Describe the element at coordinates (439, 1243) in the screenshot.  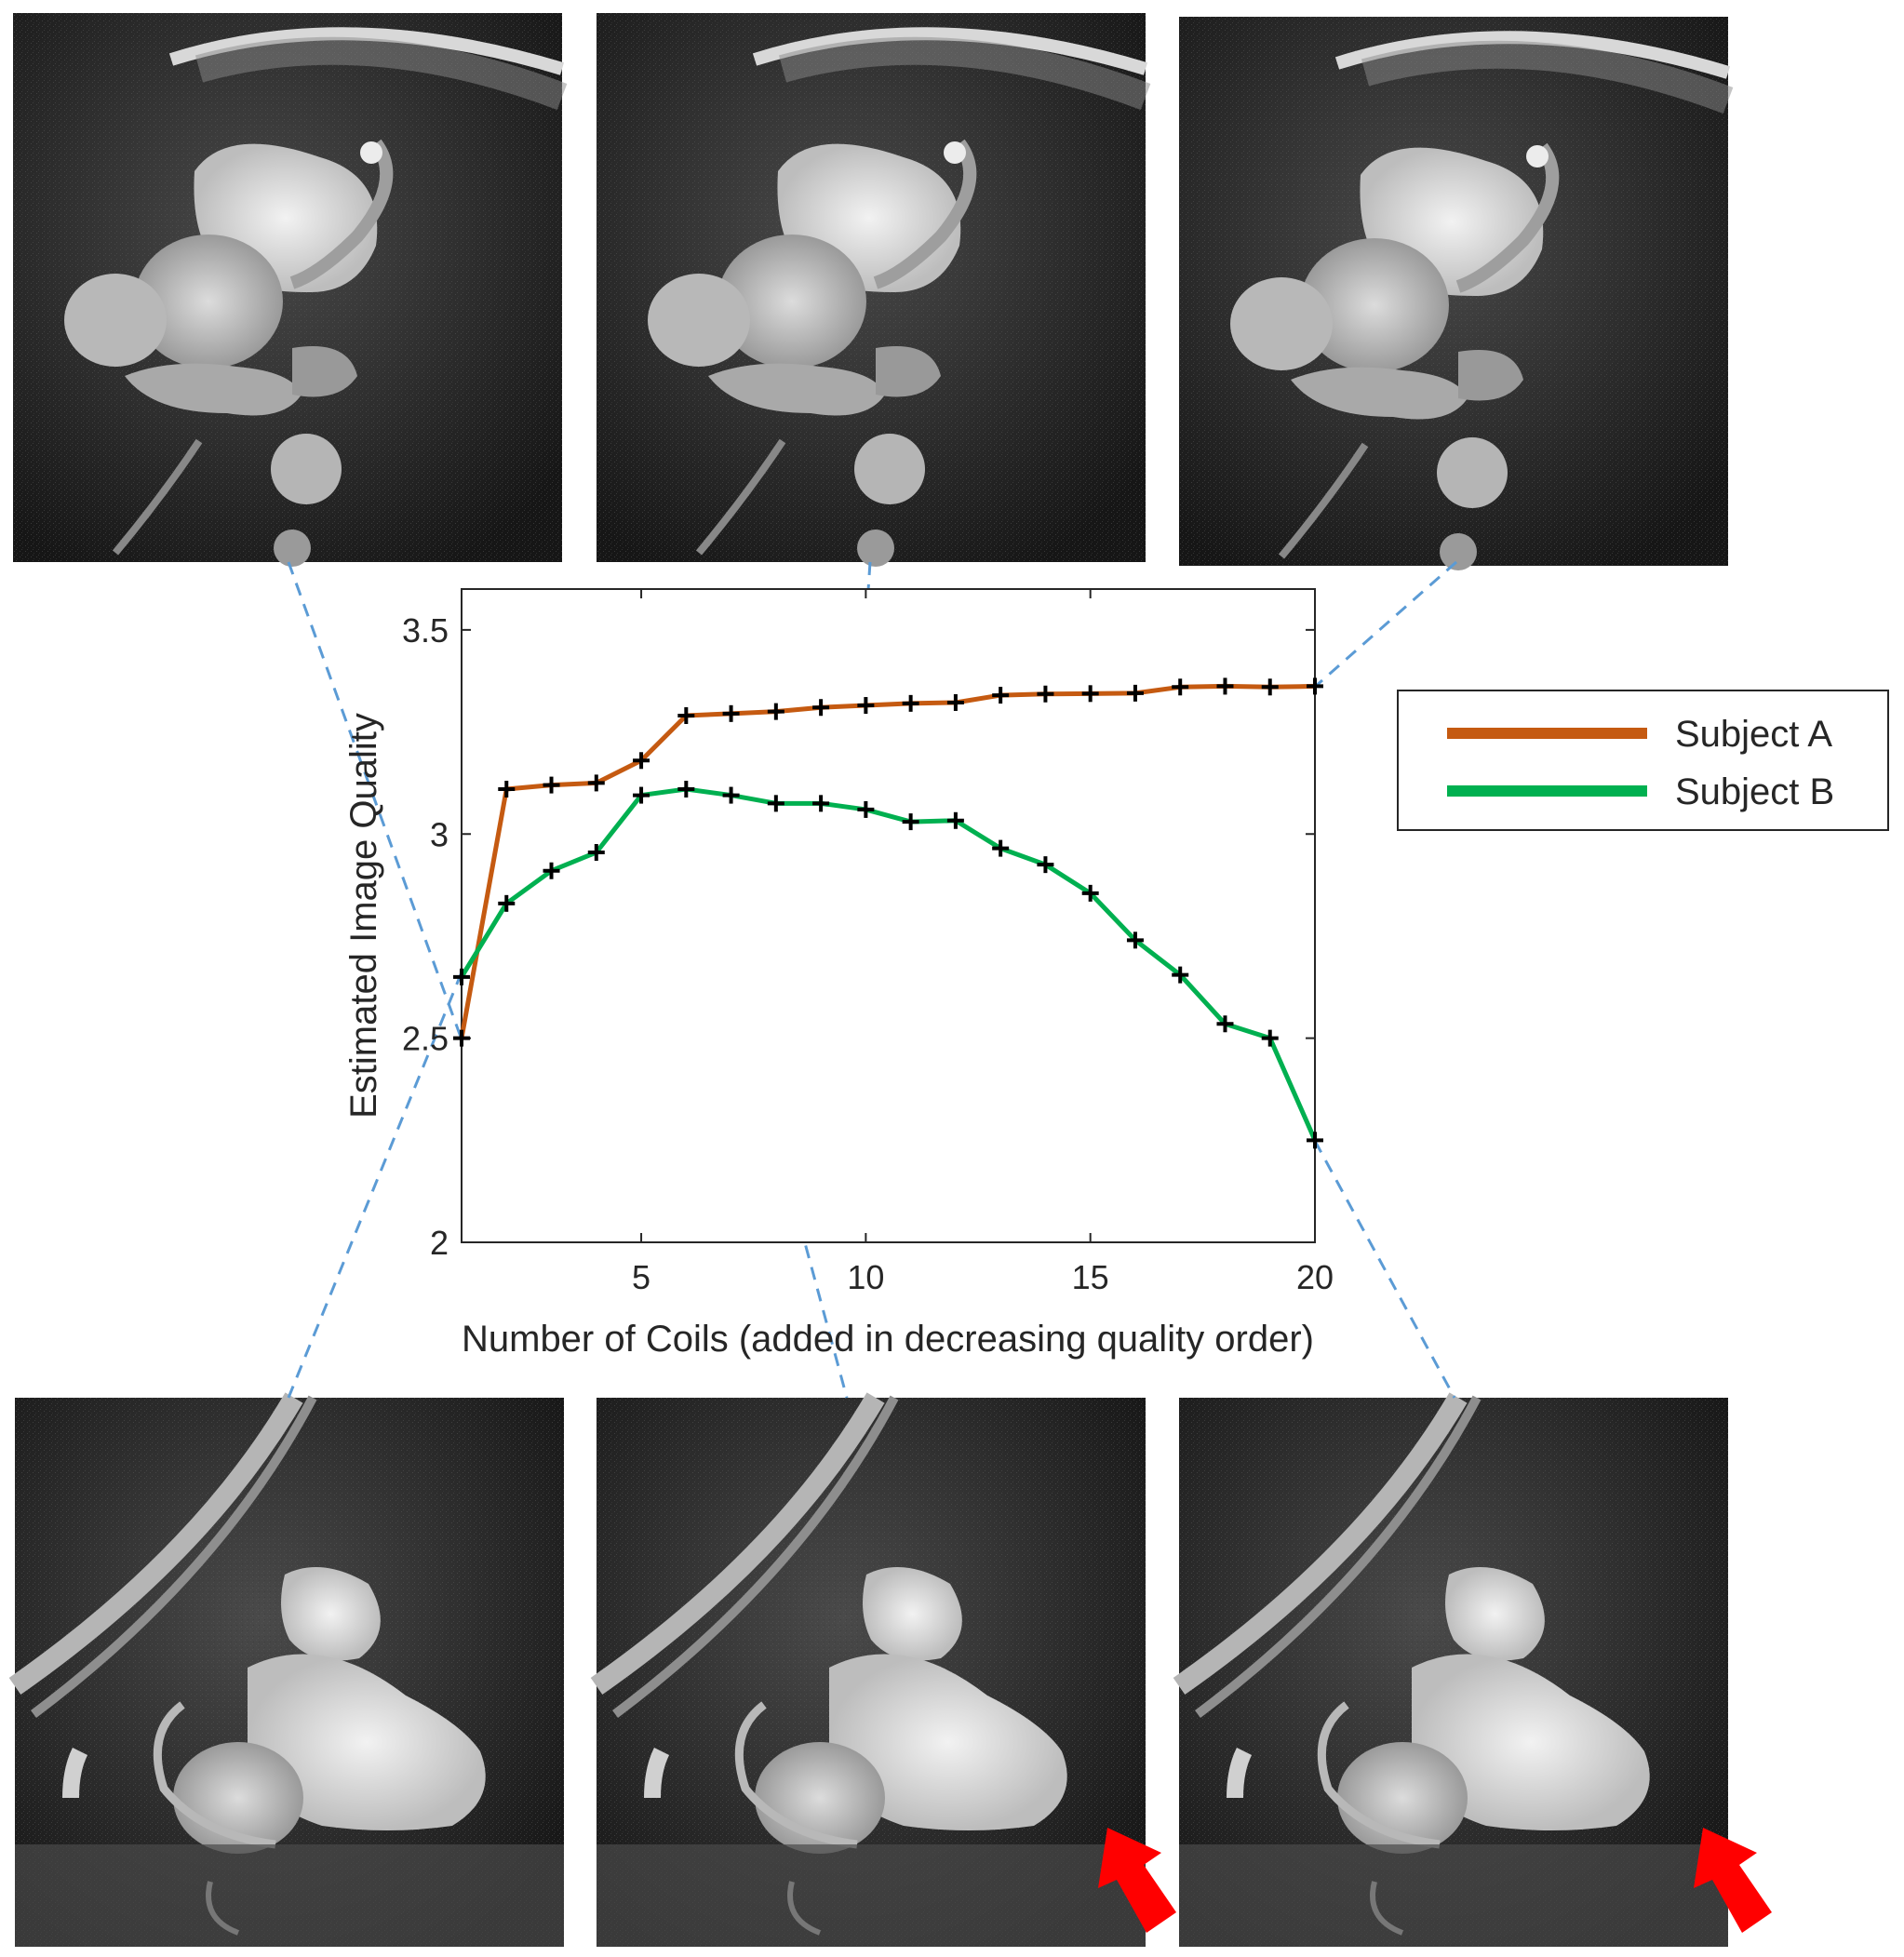
I see `y-tick-label: 2` at that location.